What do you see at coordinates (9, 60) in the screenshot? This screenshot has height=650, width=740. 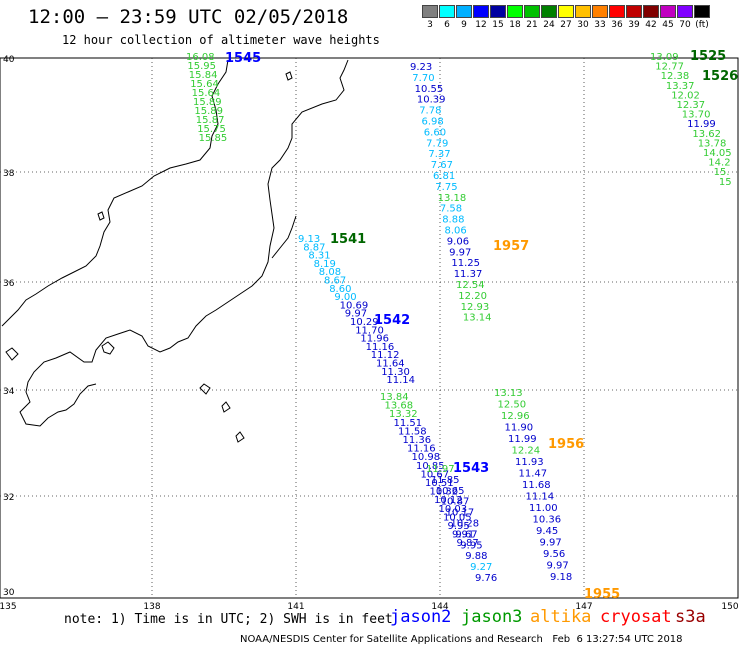 I see `latitude-tick-label: 40` at bounding box center [9, 60].